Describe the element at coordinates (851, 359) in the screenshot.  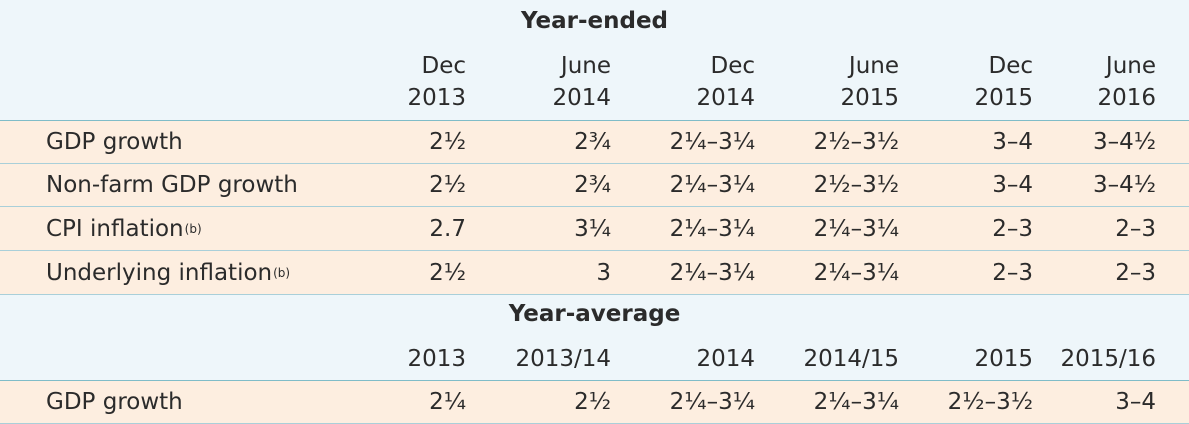
I see `col-header-4: 2014/15` at that location.